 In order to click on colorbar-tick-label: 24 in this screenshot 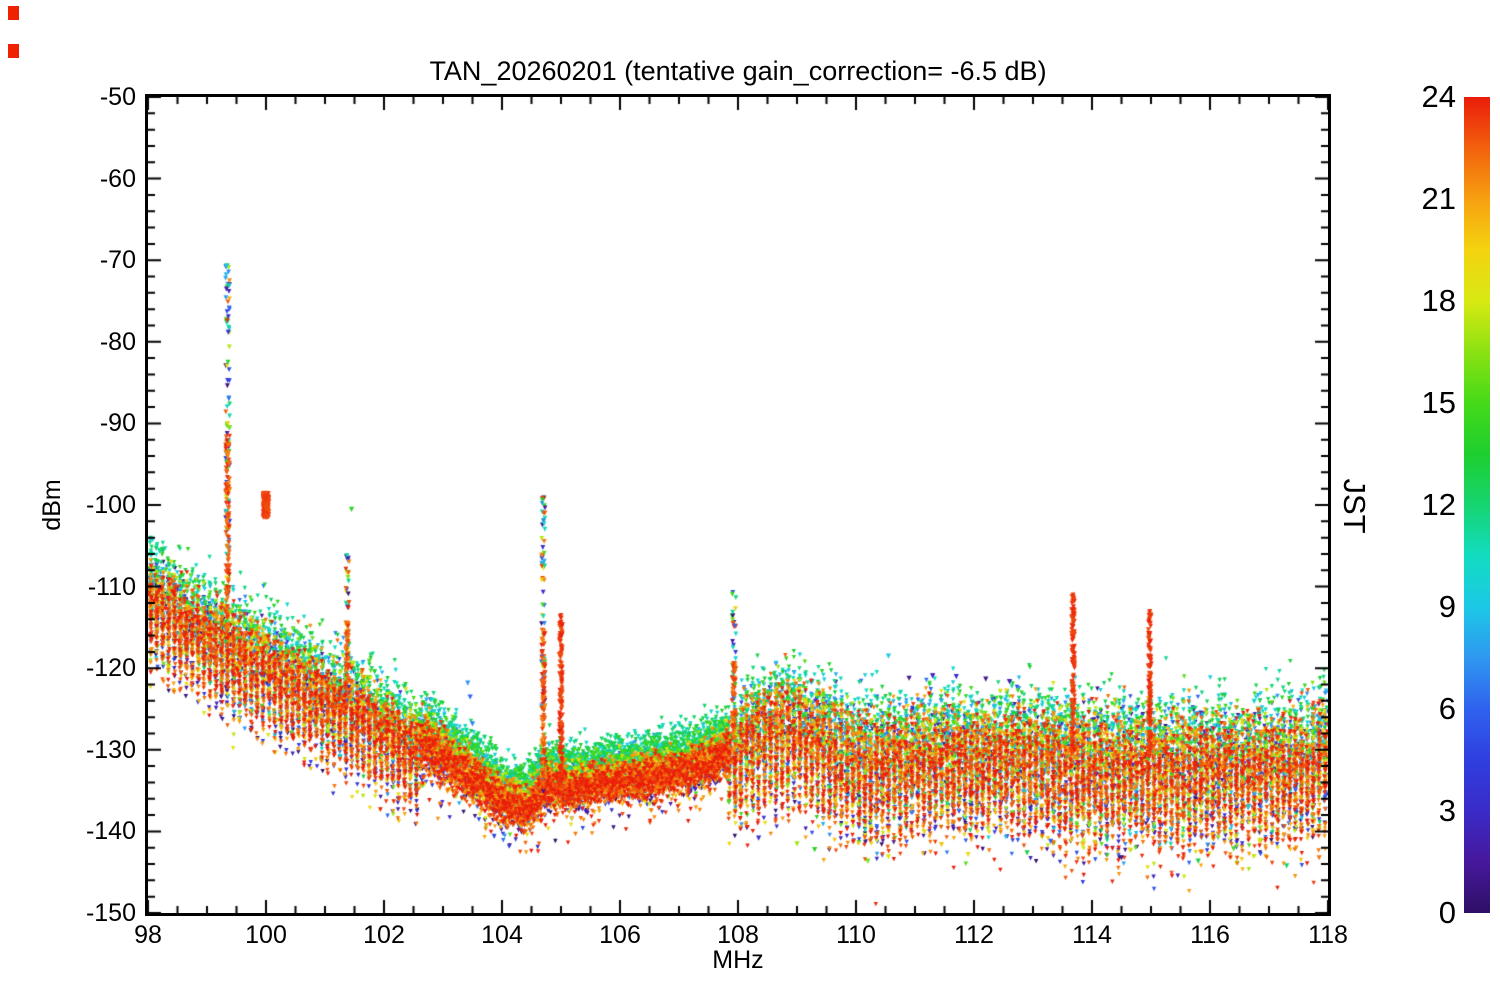, I will do `click(1438, 96)`.